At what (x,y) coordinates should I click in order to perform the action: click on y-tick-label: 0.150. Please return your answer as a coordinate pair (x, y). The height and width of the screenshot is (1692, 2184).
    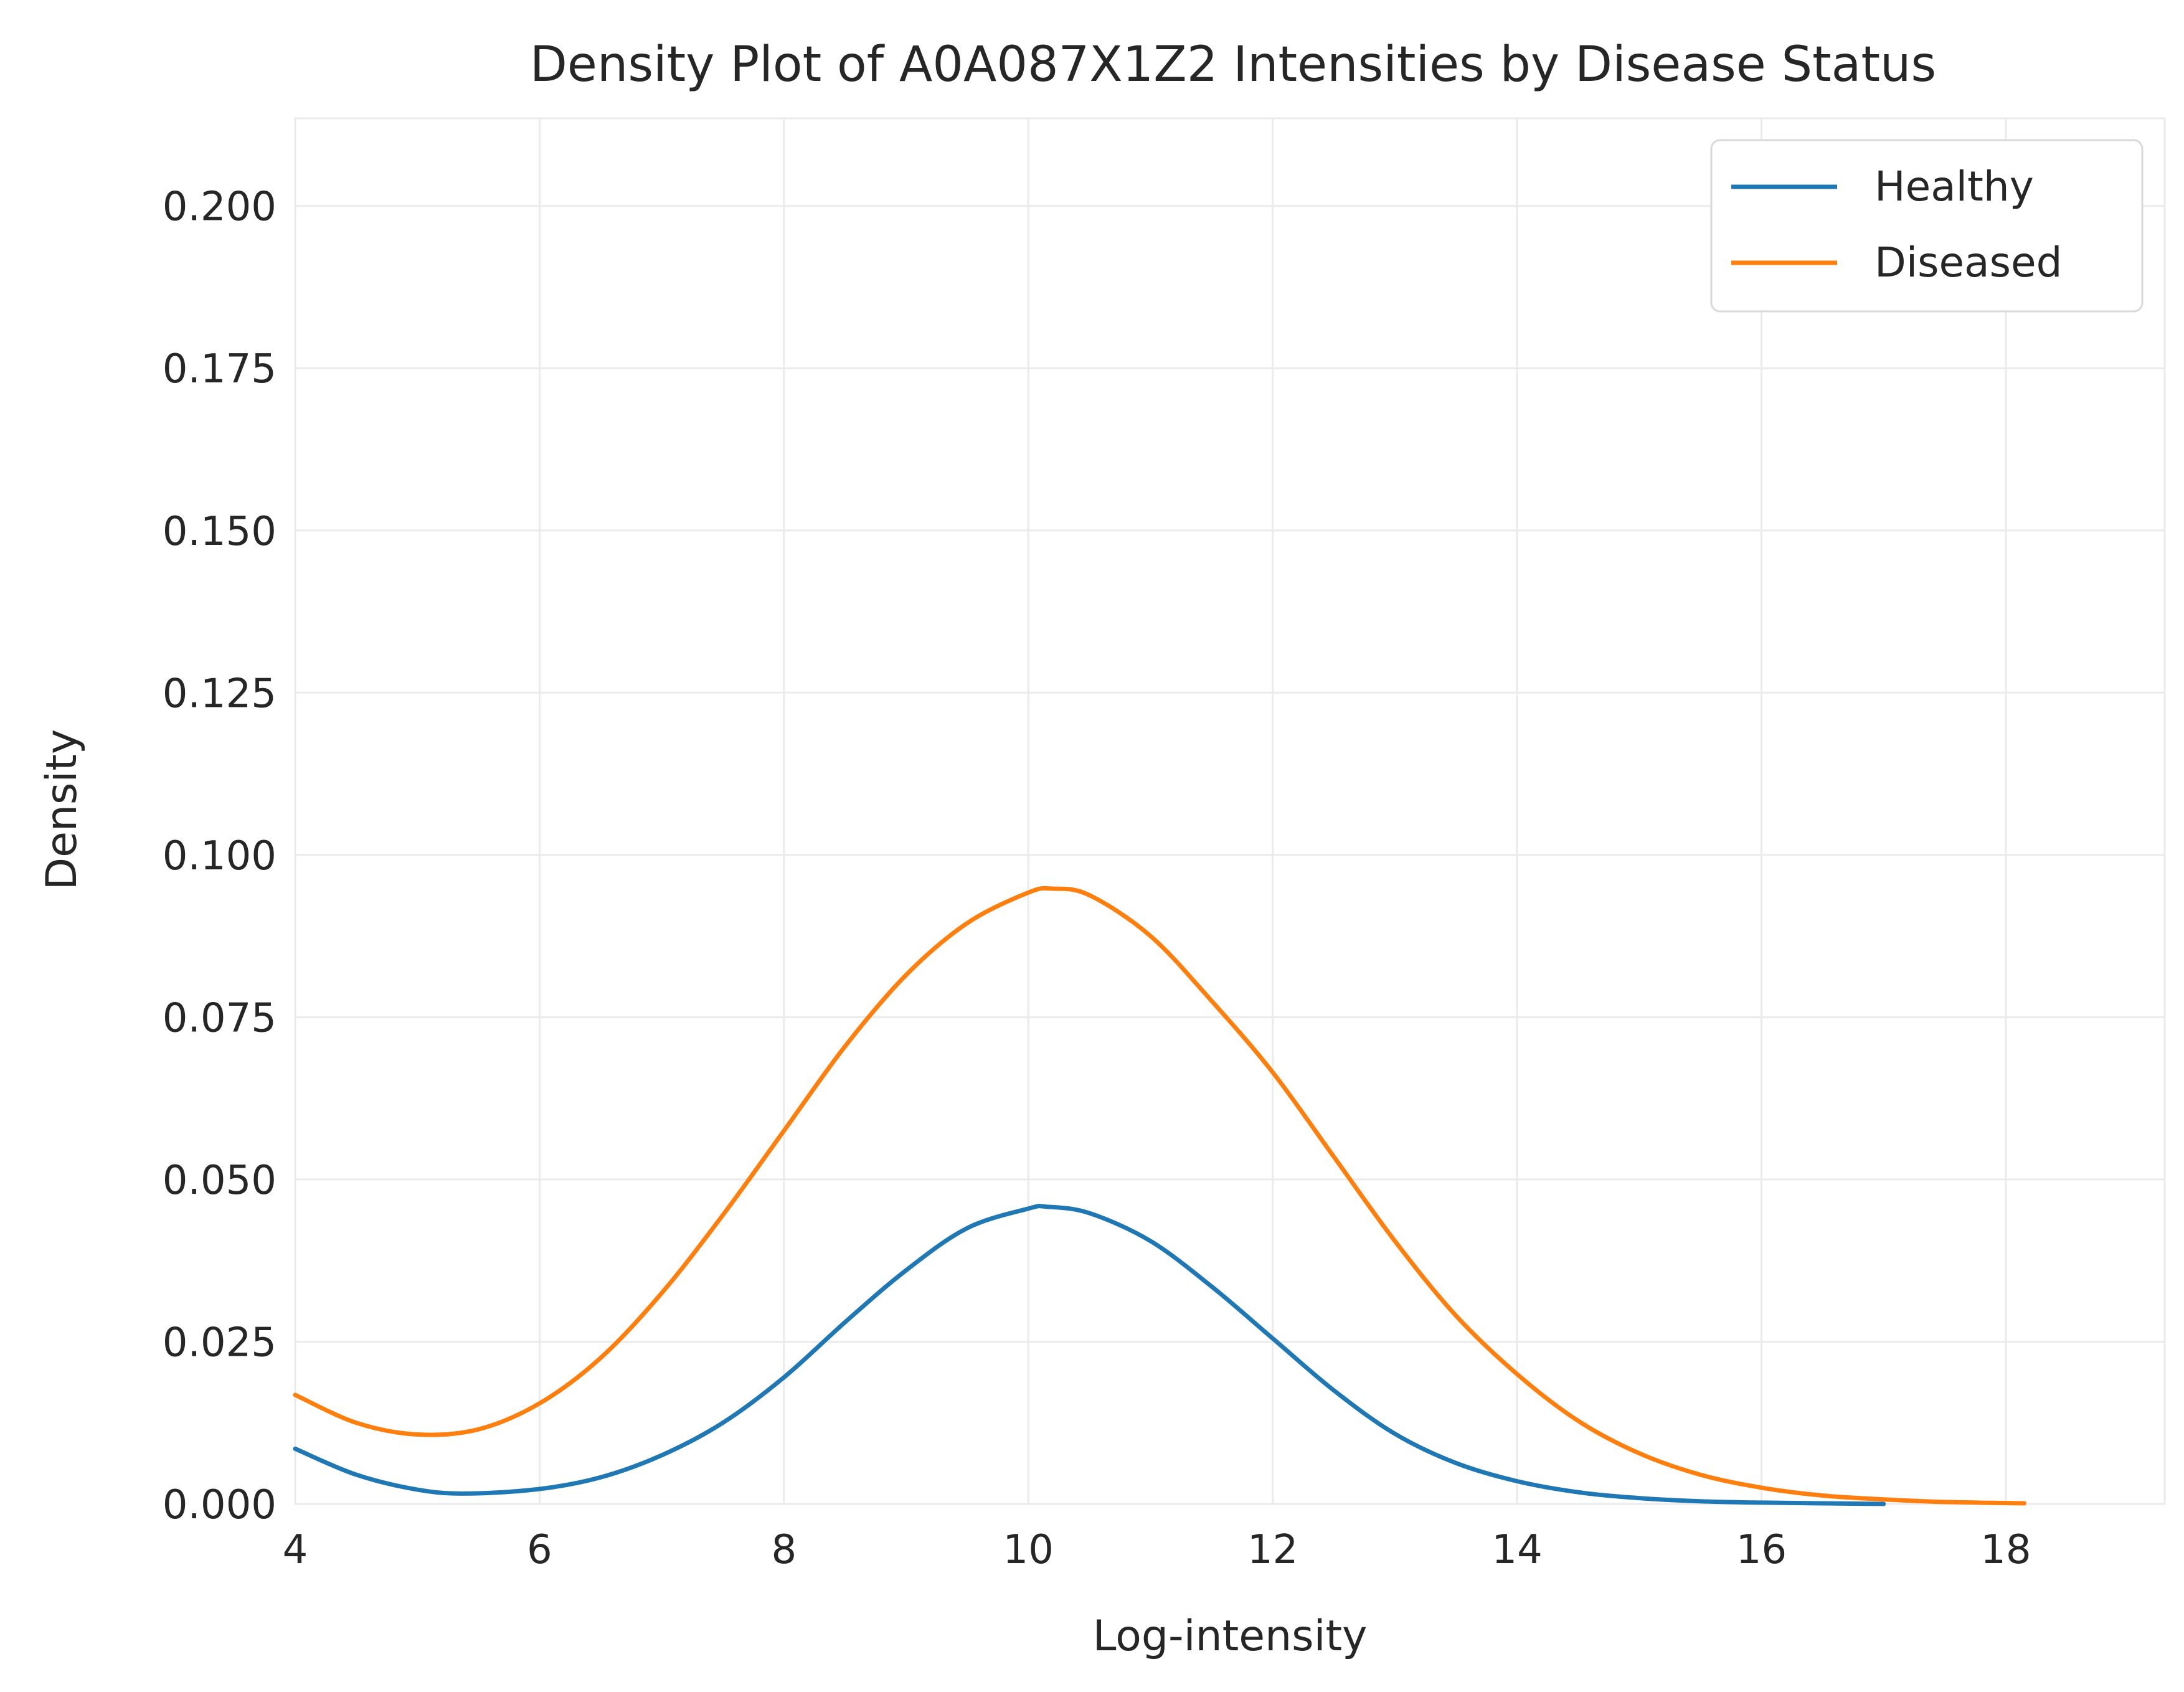
    Looking at the image, I should click on (220, 532).